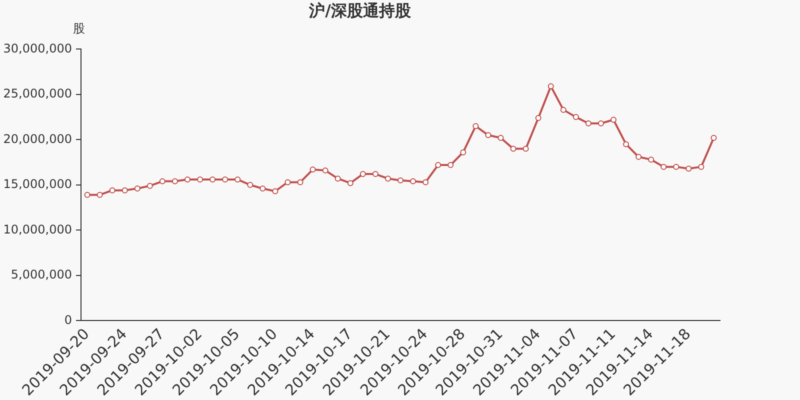  Describe the element at coordinates (37, 229) in the screenshot. I see `y-tick-label: 10,000,000` at that location.